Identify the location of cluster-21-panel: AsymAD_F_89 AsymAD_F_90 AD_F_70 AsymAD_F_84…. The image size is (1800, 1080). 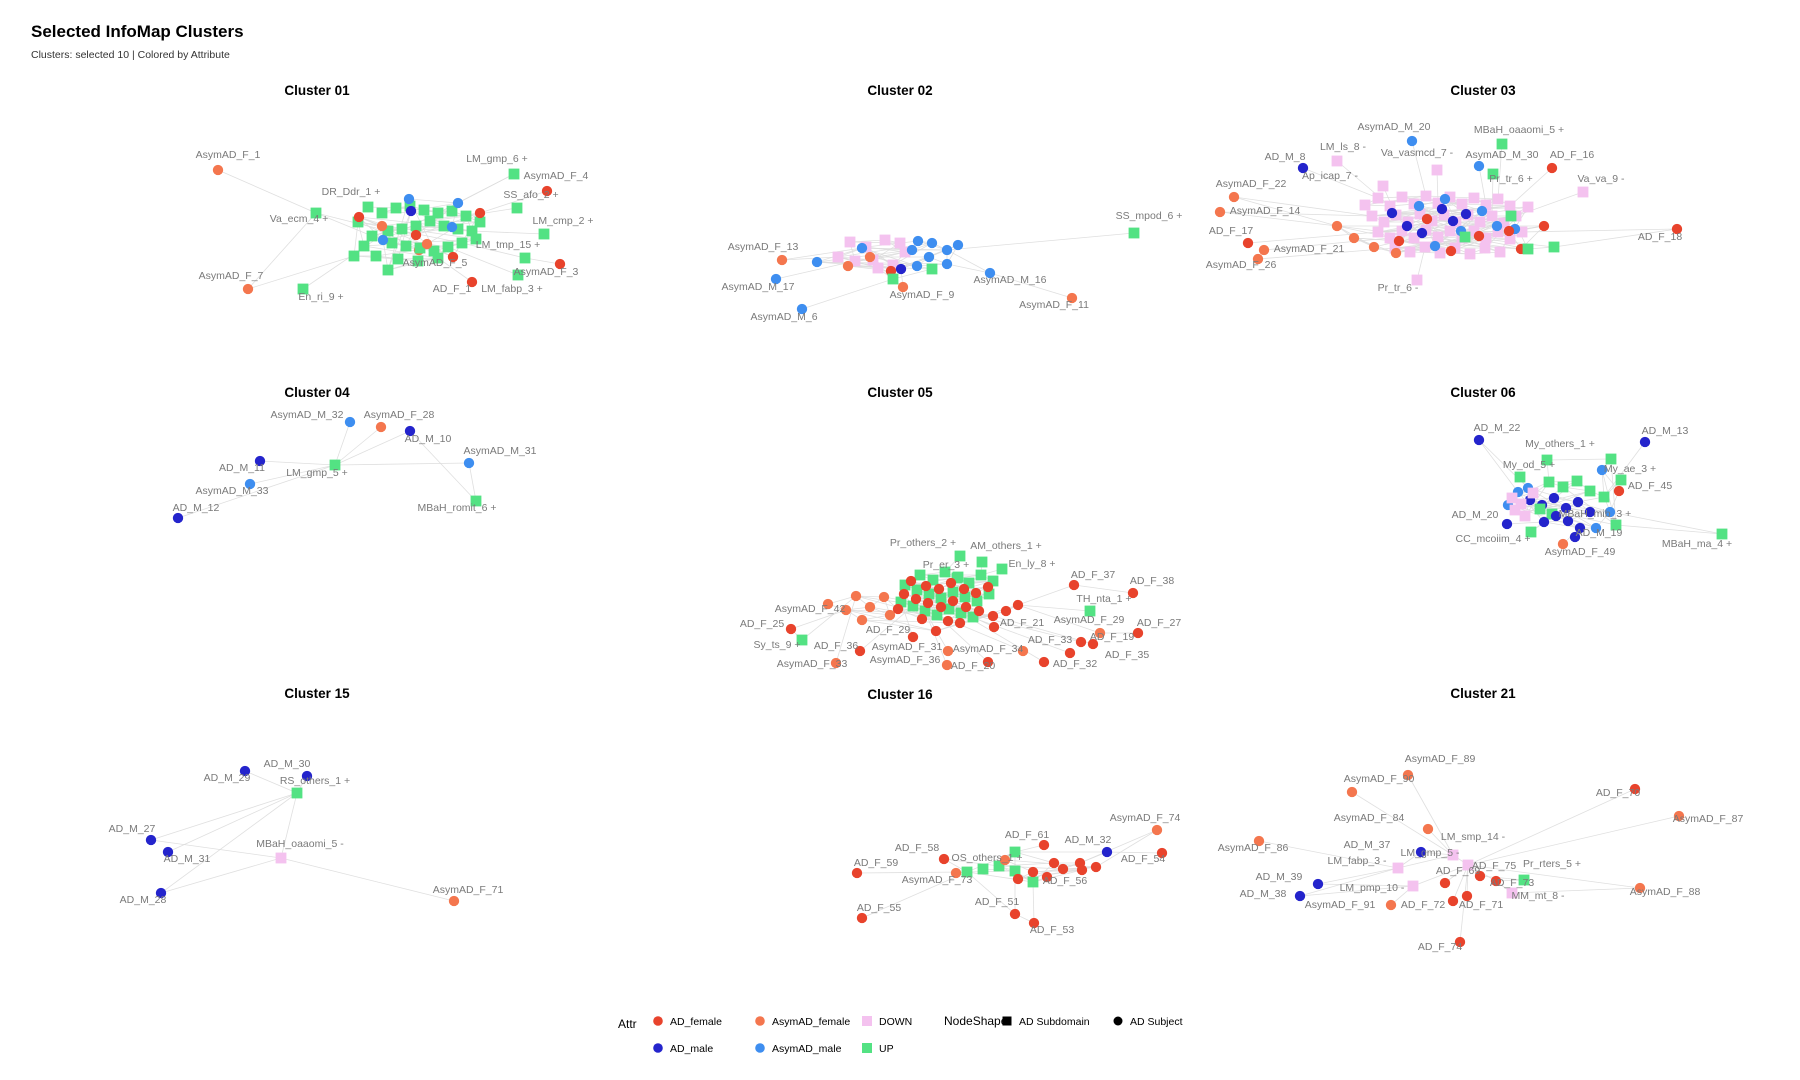
(1481, 819).